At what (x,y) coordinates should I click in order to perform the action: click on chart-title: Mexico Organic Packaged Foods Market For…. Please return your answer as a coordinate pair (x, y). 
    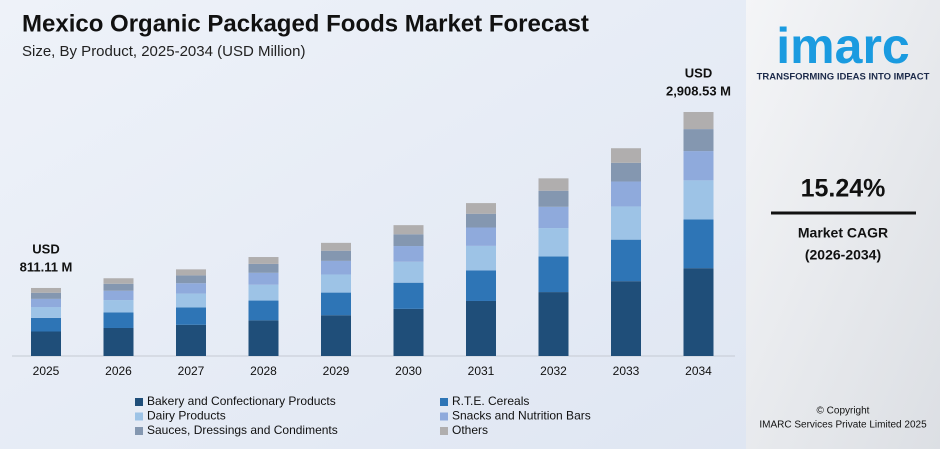
    Looking at the image, I should click on (305, 23).